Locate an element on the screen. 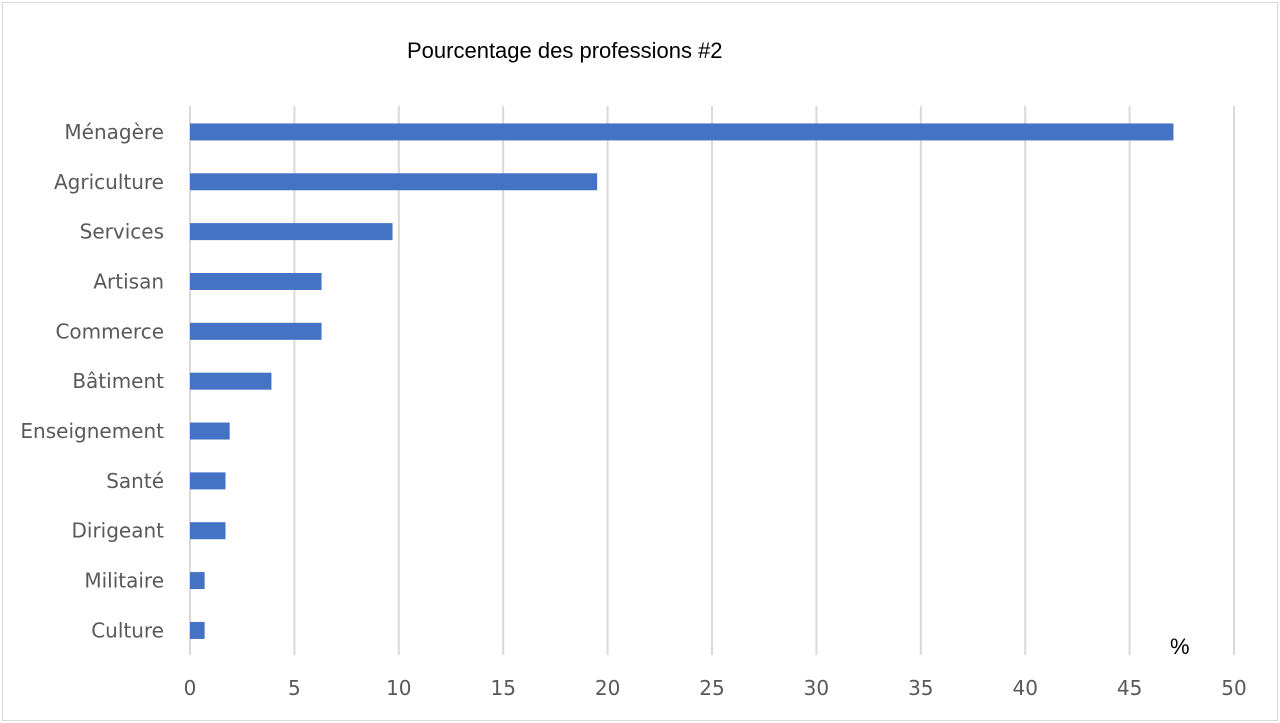  x-tick-label: 25 is located at coordinates (711, 688).